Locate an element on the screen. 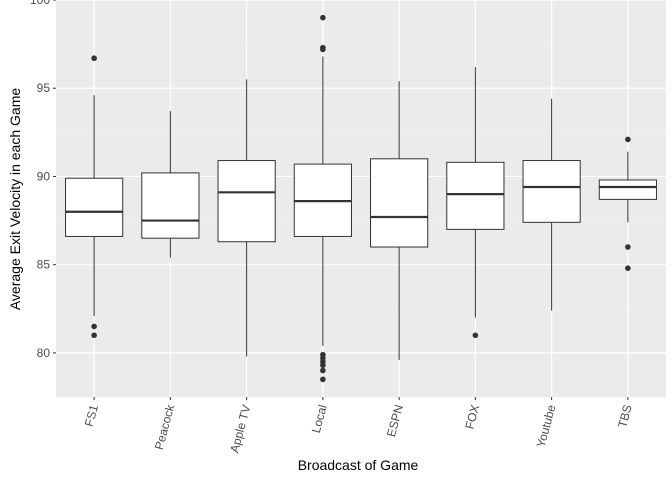  y-tick-label: 95 is located at coordinates (44, 88).